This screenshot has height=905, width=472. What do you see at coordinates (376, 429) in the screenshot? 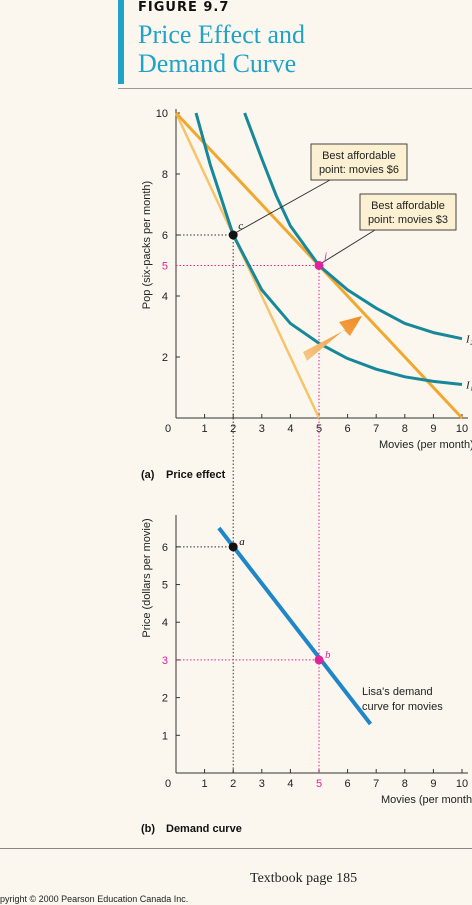
I see `panel-a-x-tick-label: 7` at bounding box center [376, 429].